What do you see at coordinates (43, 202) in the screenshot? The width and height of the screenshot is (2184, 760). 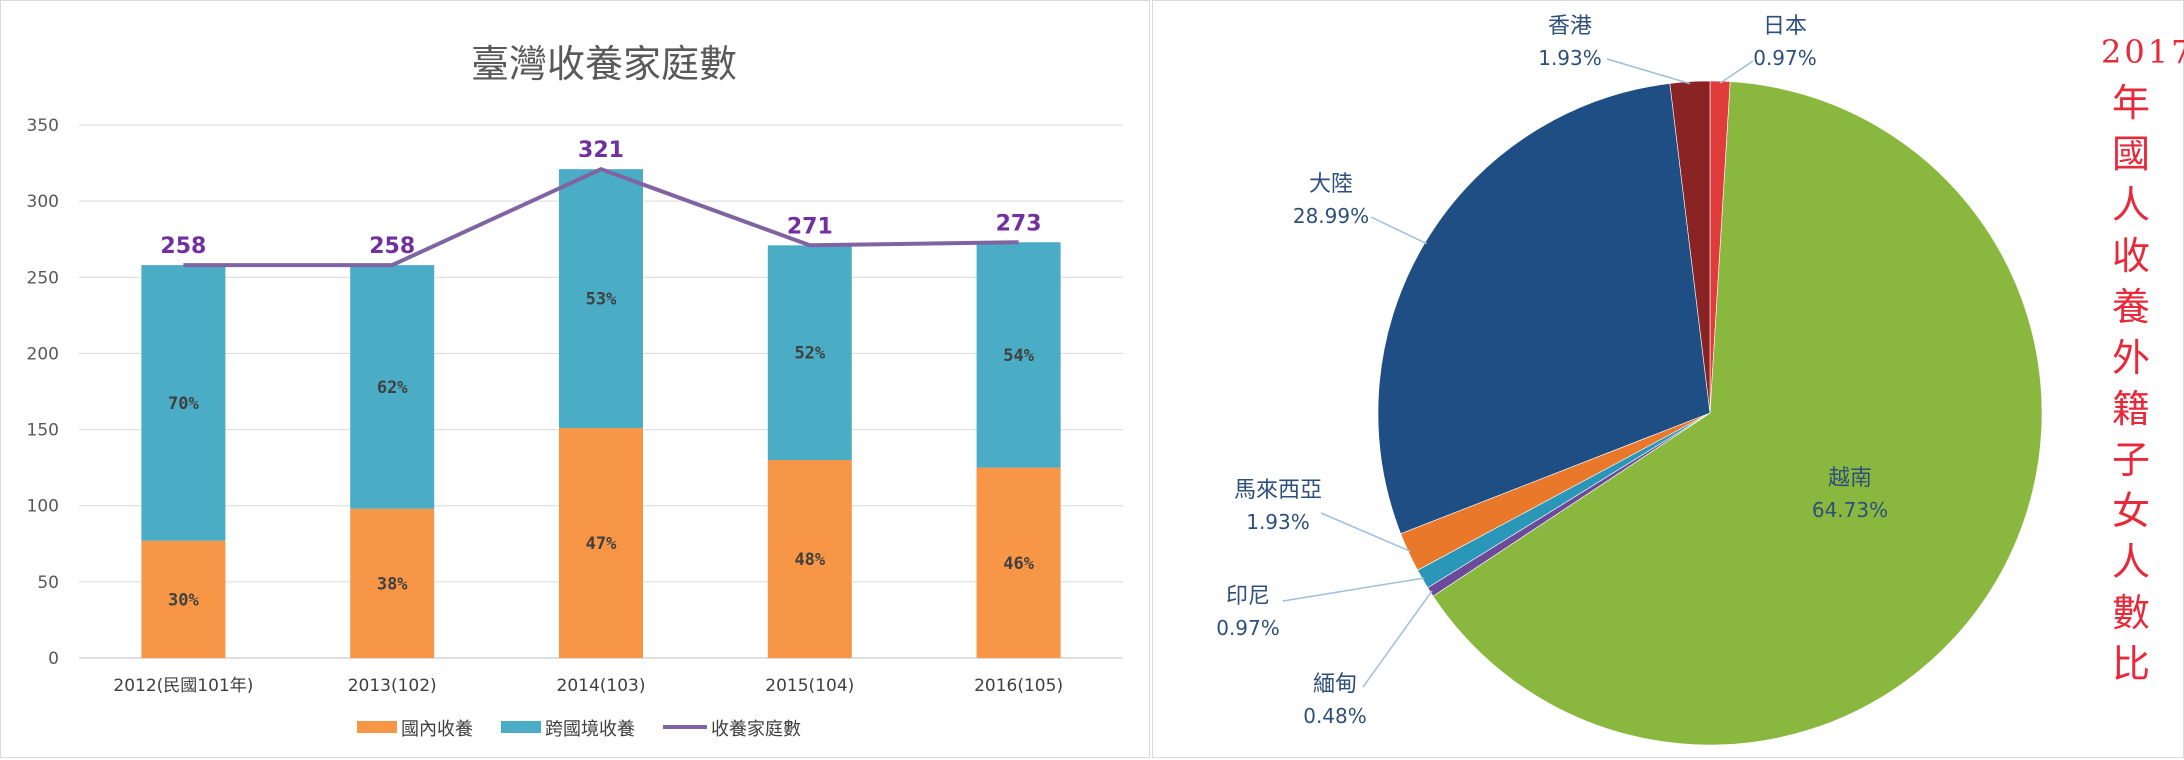 I see `y-tick-label: 300` at bounding box center [43, 202].